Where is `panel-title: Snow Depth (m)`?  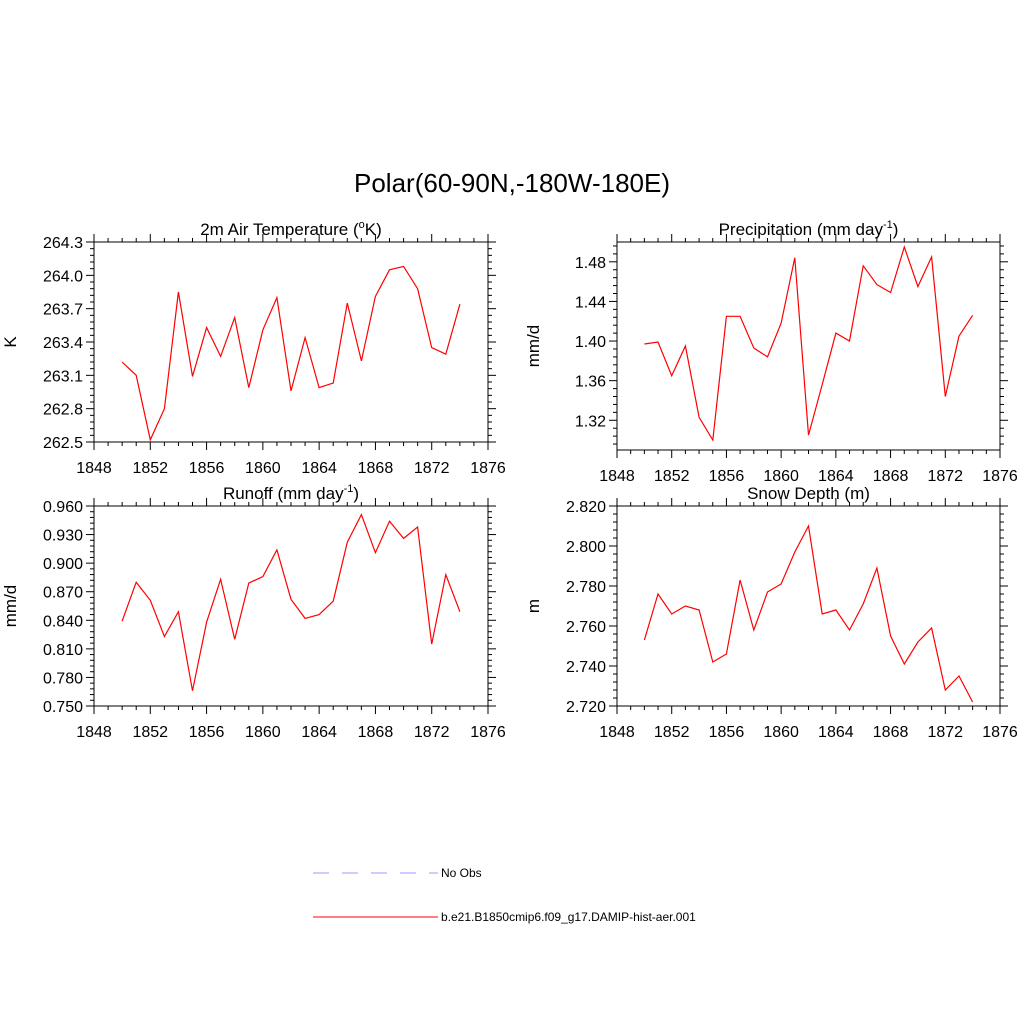 panel-title: Snow Depth (m) is located at coordinates (808, 493).